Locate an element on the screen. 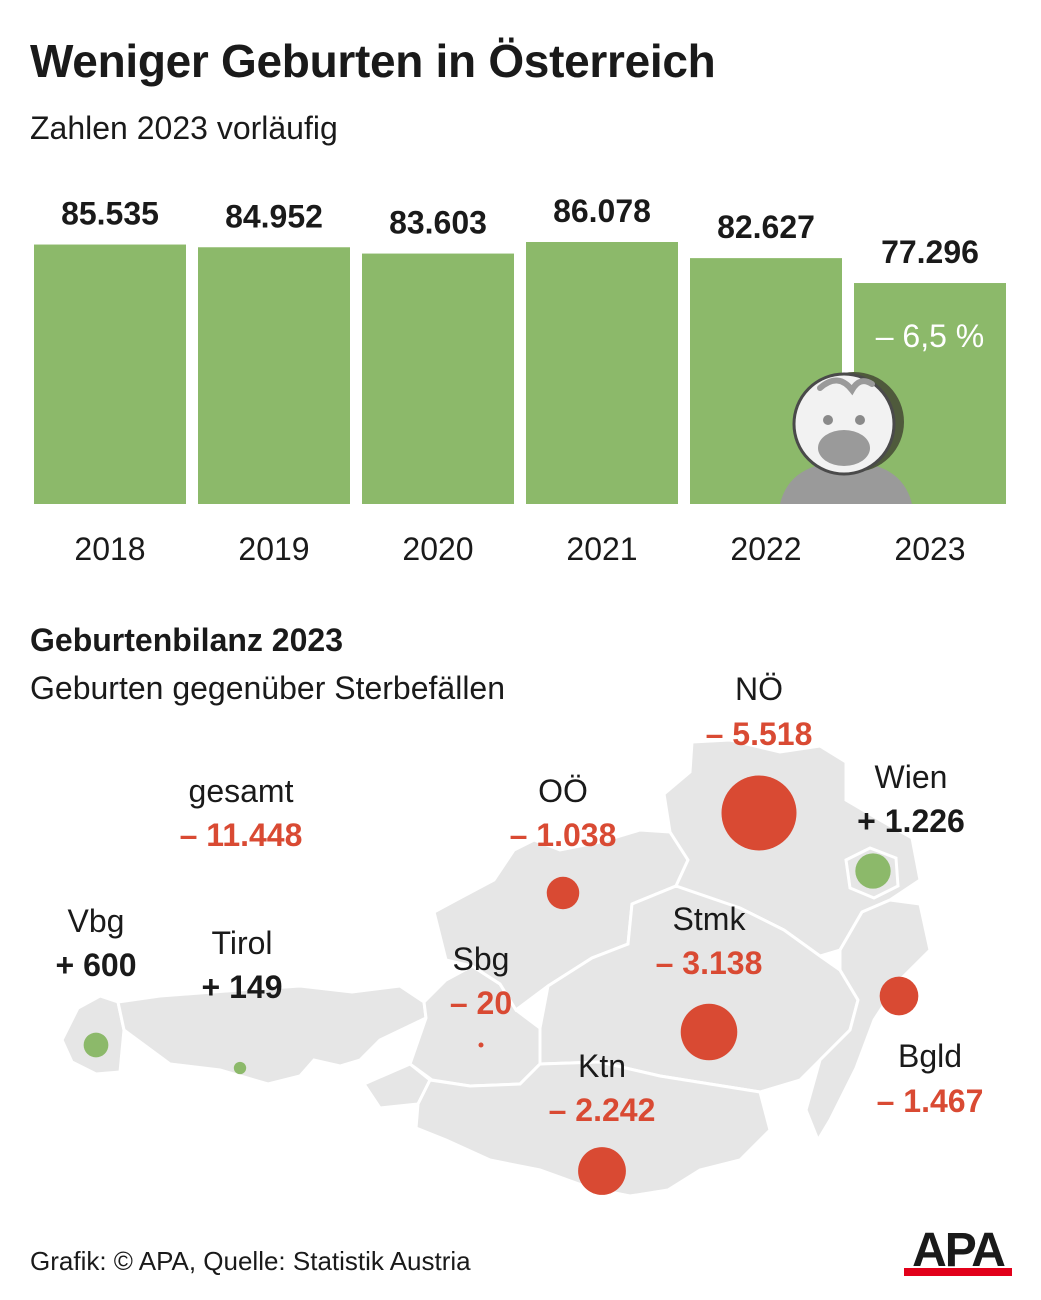 Image resolution: width=1041 pixels, height=1300 pixels. region-value-Wien: + 1.226 is located at coordinates (911, 821).